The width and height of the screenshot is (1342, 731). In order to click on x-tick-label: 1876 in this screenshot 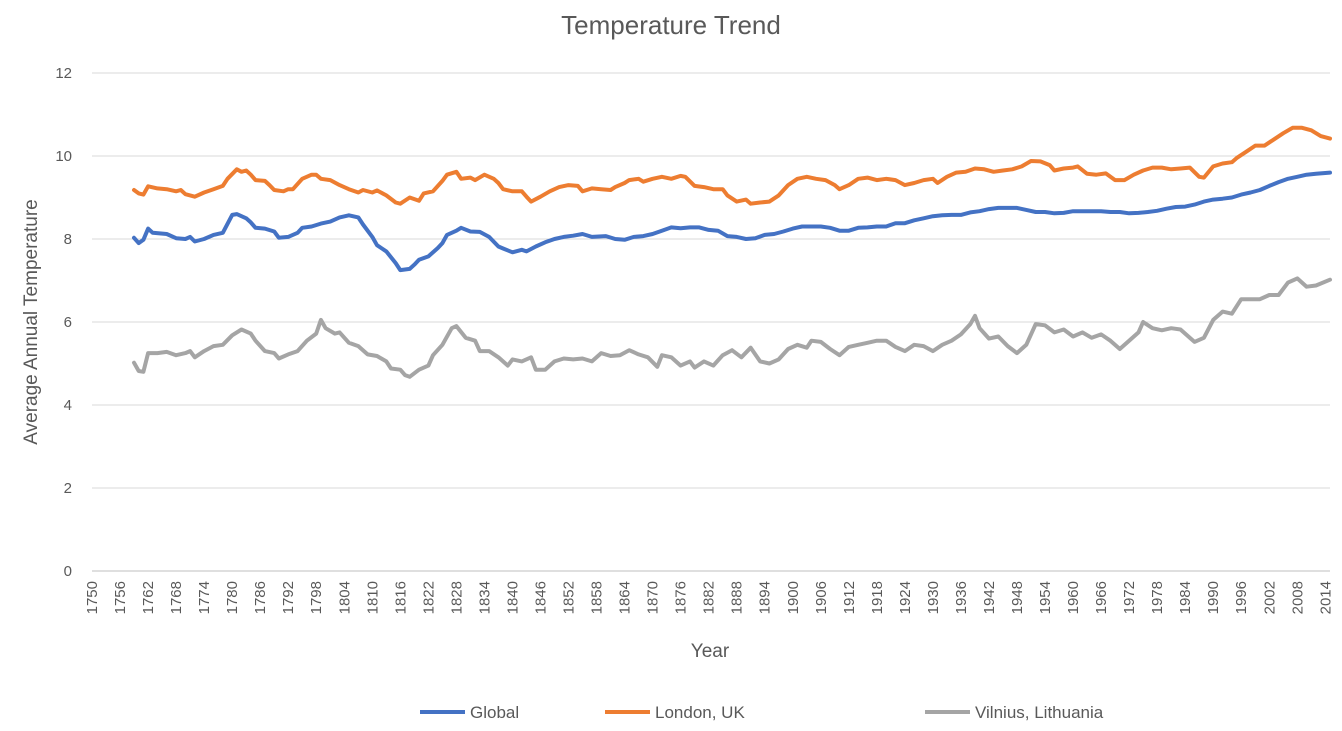, I will do `click(681, 597)`.